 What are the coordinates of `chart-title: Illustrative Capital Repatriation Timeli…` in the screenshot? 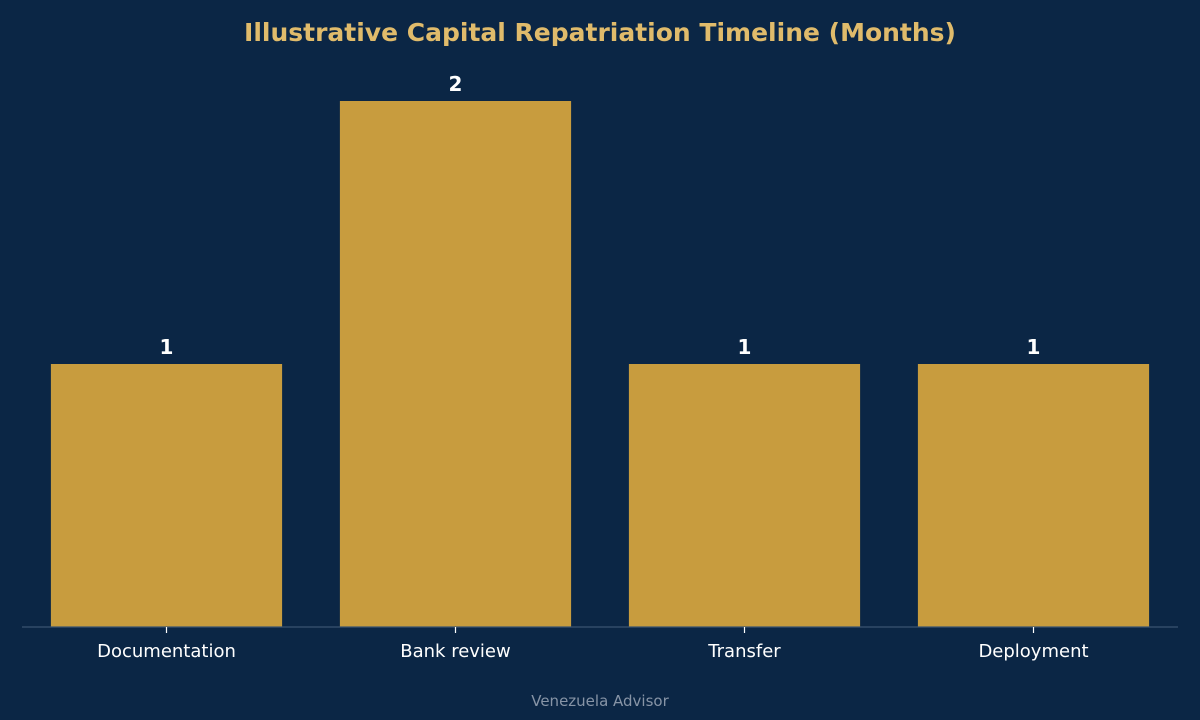 It's located at (600, 32).